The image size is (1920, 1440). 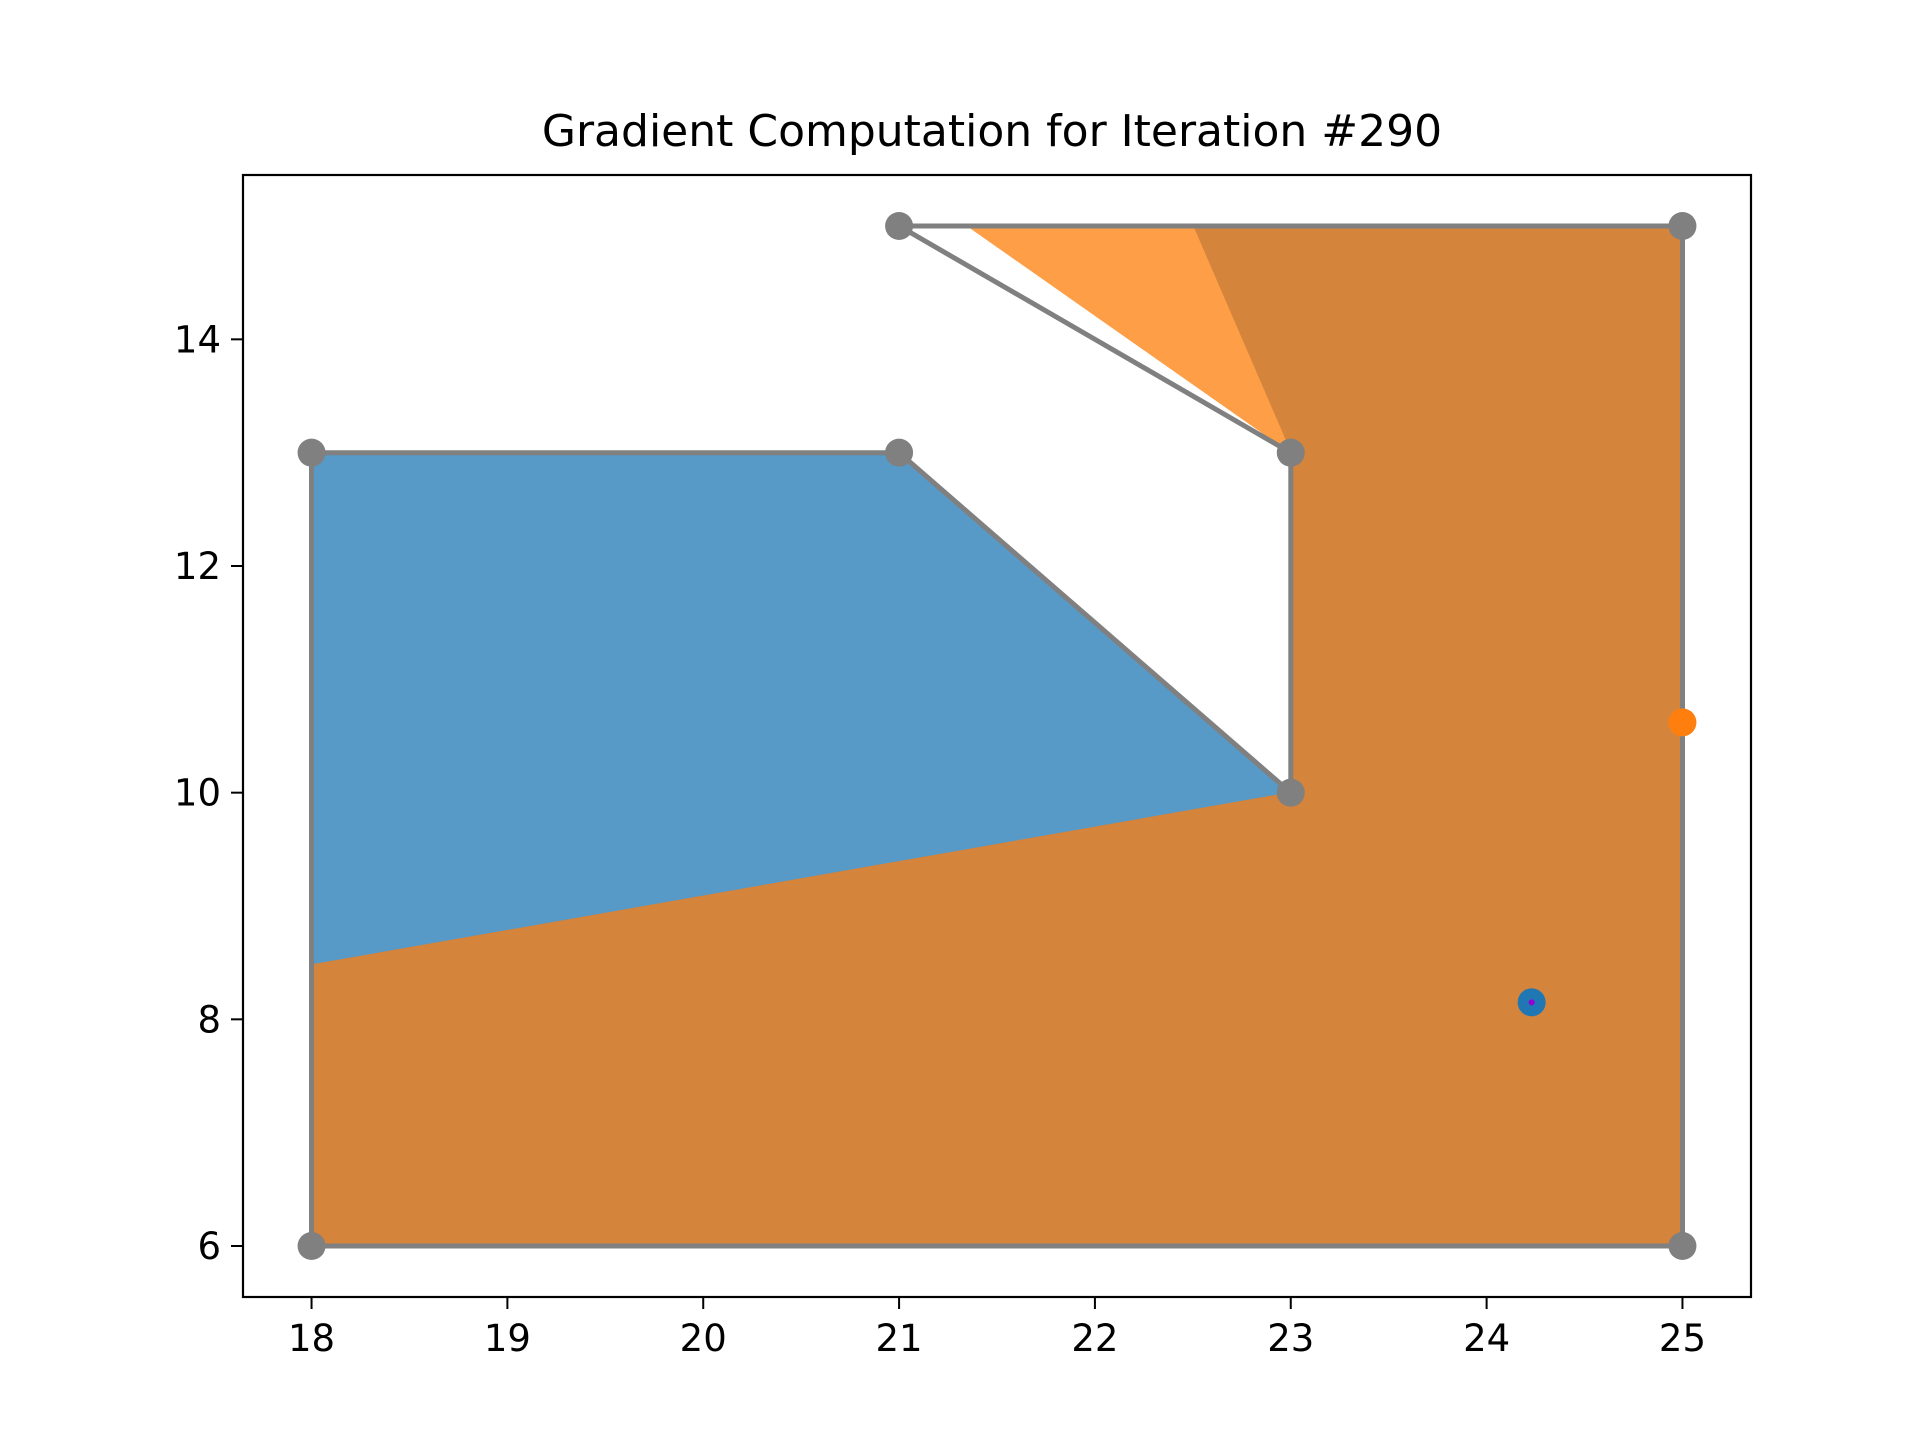 I want to click on x-tick-label-23: 23, so click(x=1290, y=1338).